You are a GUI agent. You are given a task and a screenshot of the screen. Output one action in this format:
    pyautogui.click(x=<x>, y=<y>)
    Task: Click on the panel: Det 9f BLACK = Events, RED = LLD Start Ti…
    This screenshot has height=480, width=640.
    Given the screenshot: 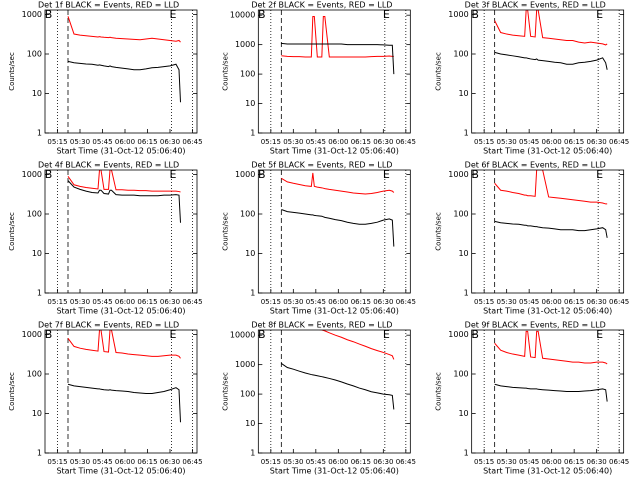 What is the action you would take?
    pyautogui.click(x=532, y=398)
    